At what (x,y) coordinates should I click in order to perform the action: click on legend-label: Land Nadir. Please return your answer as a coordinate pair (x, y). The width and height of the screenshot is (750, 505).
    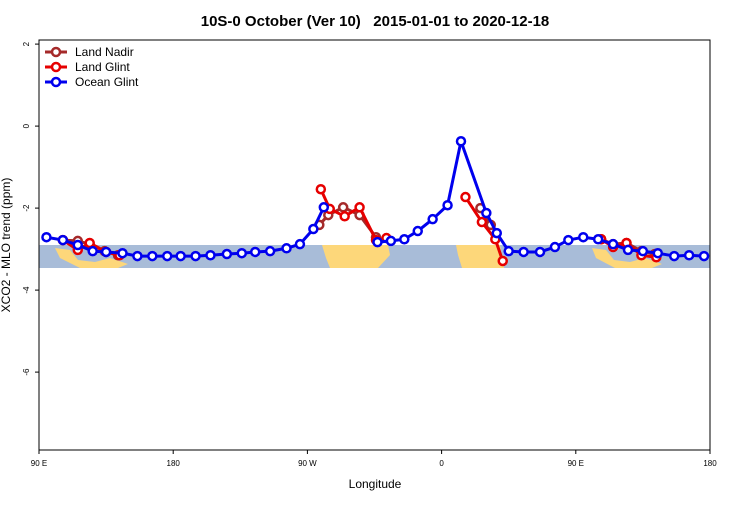
    Looking at the image, I should click on (104, 52).